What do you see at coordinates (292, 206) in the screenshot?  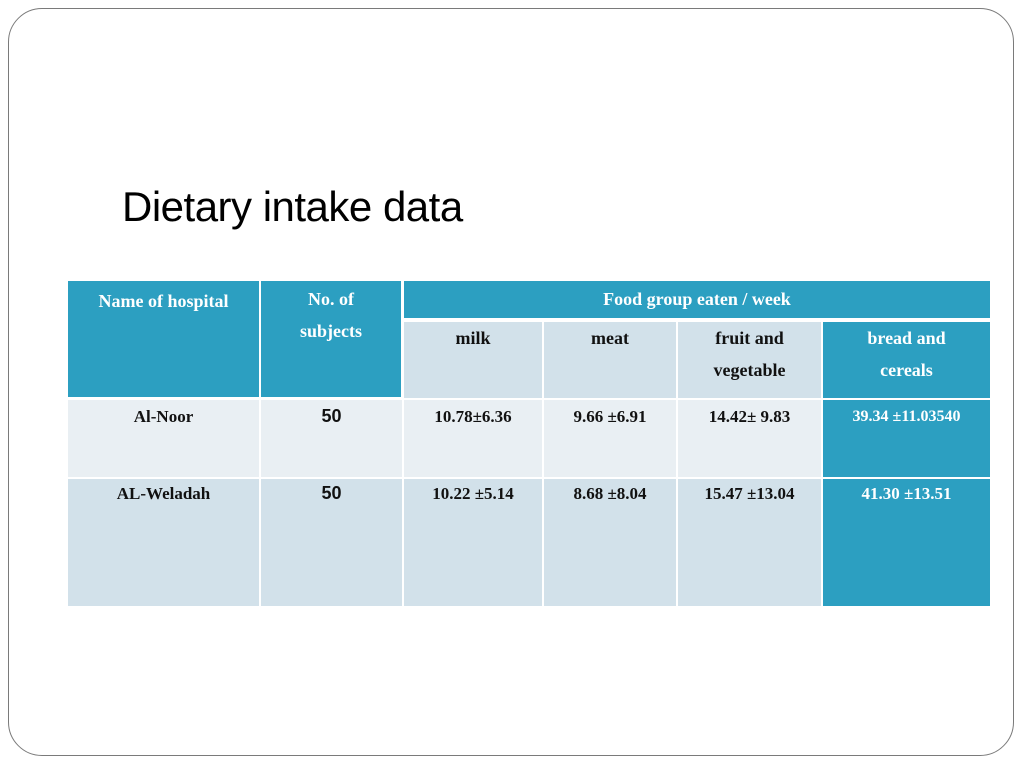 I see `slide-title: Dietary intake data` at bounding box center [292, 206].